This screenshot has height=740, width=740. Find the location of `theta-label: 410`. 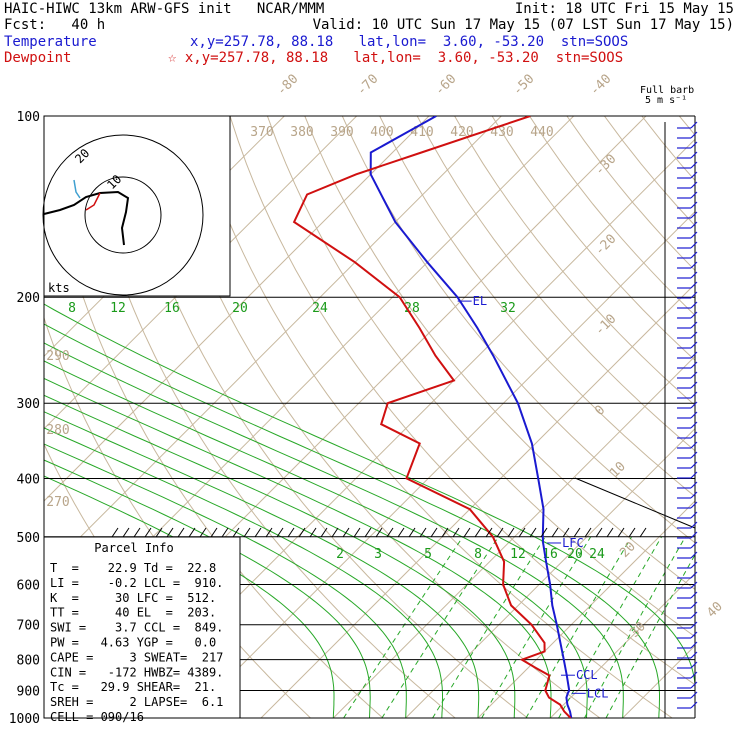

theta-label: 410 is located at coordinates (421, 132).